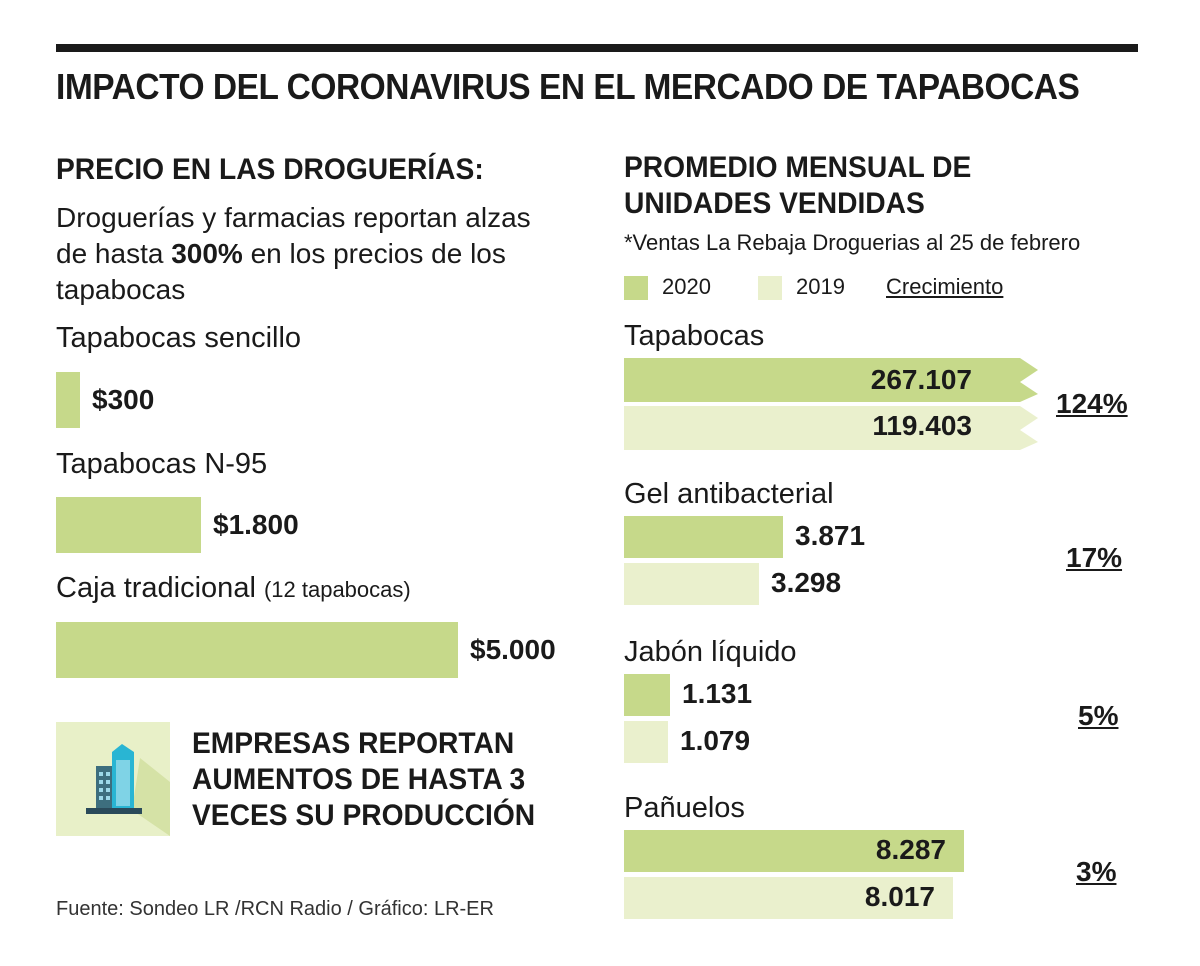  Describe the element at coordinates (113, 779) in the screenshot. I see `building-icon` at that location.